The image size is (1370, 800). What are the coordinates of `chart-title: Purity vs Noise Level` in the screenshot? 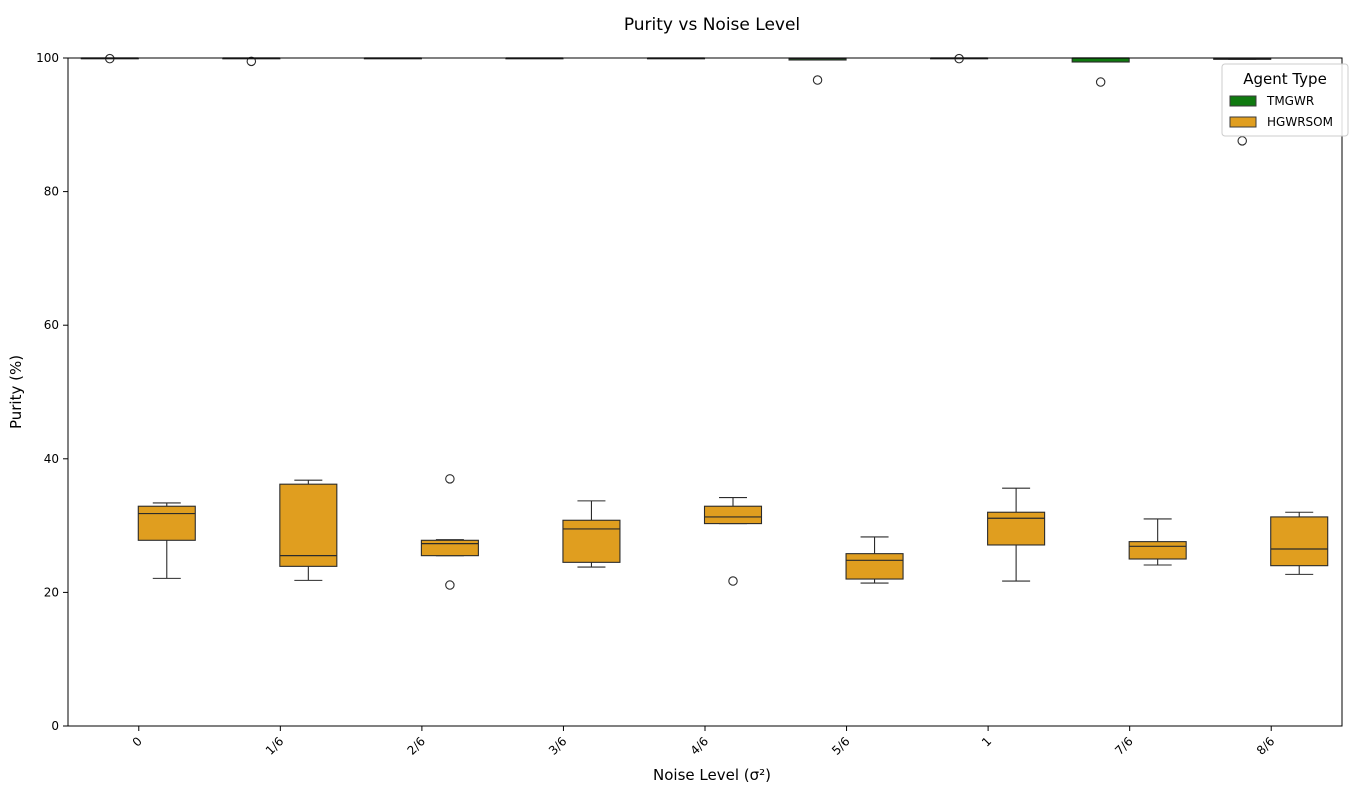 It's located at (712, 25).